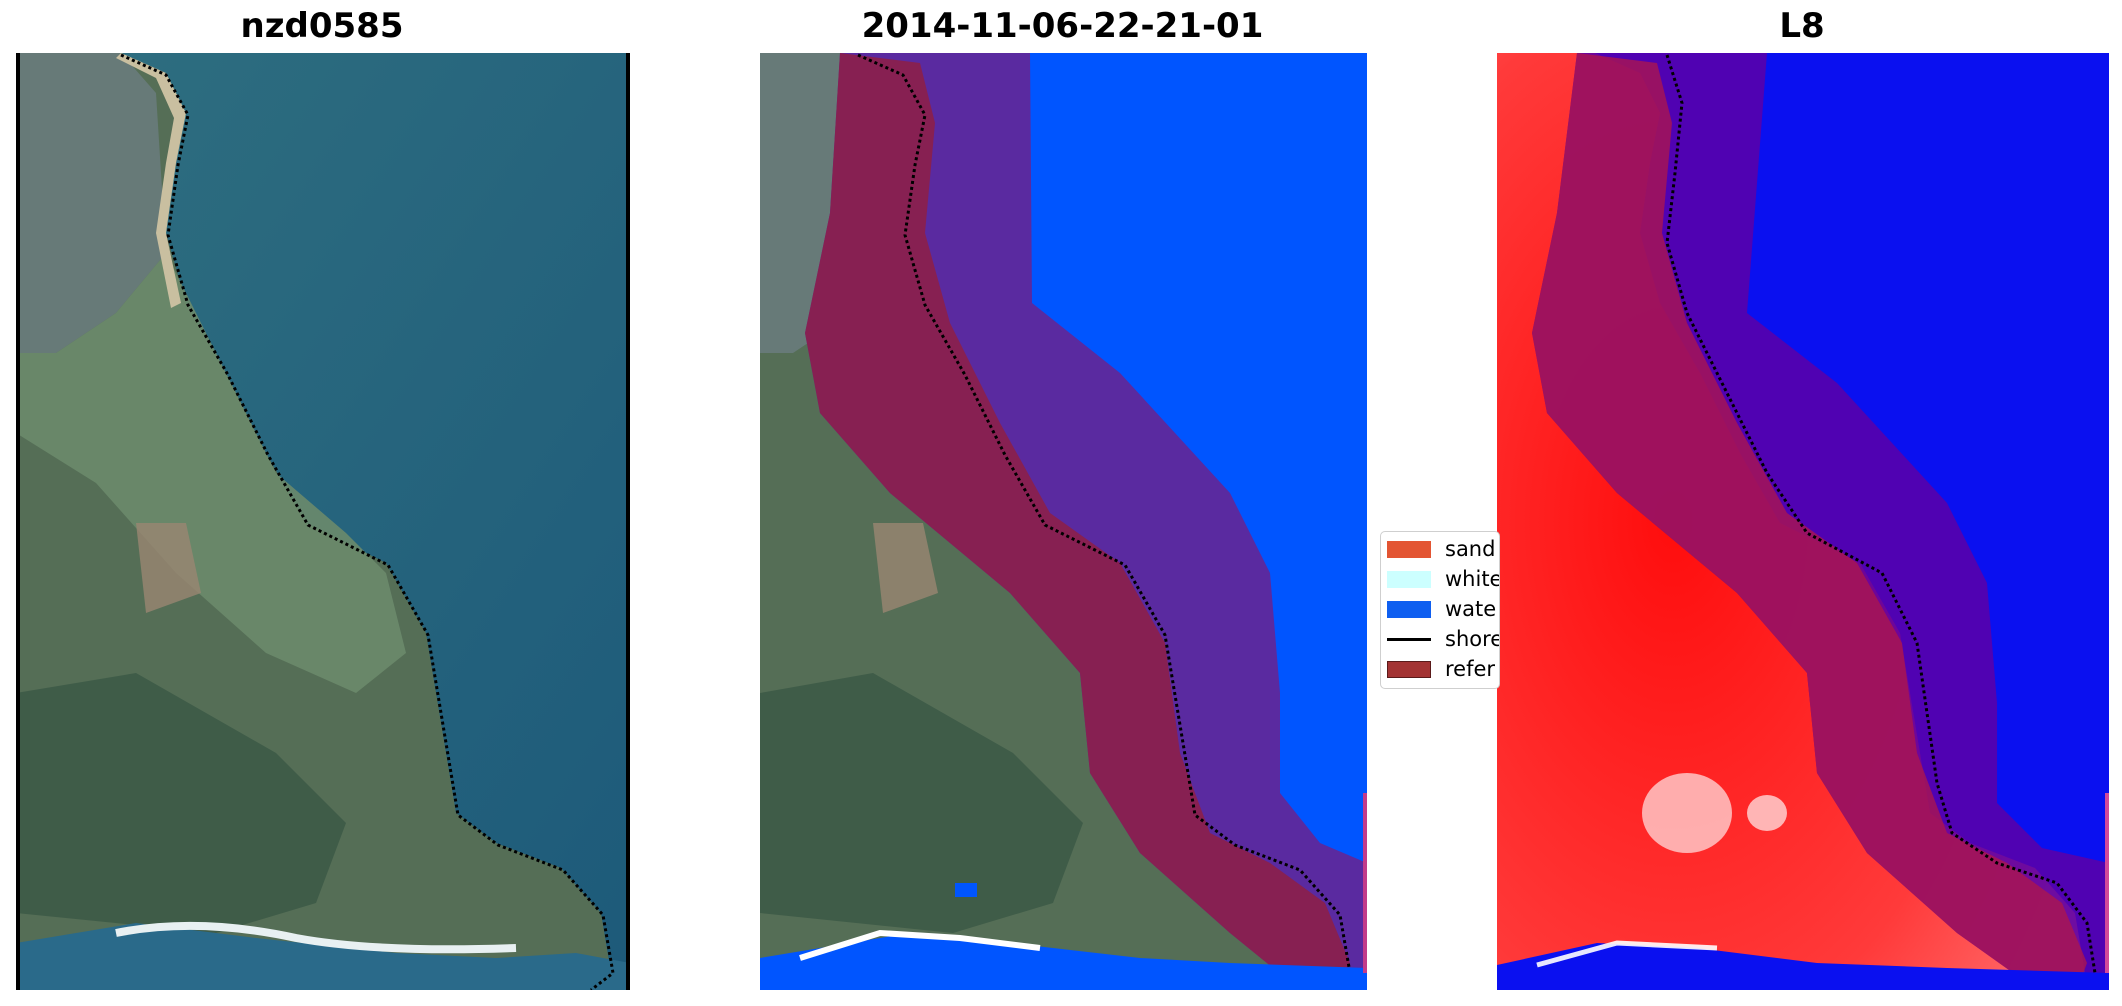 The image size is (2122, 1006). I want to click on legend-label-shoreline: shore, so click(1472, 639).